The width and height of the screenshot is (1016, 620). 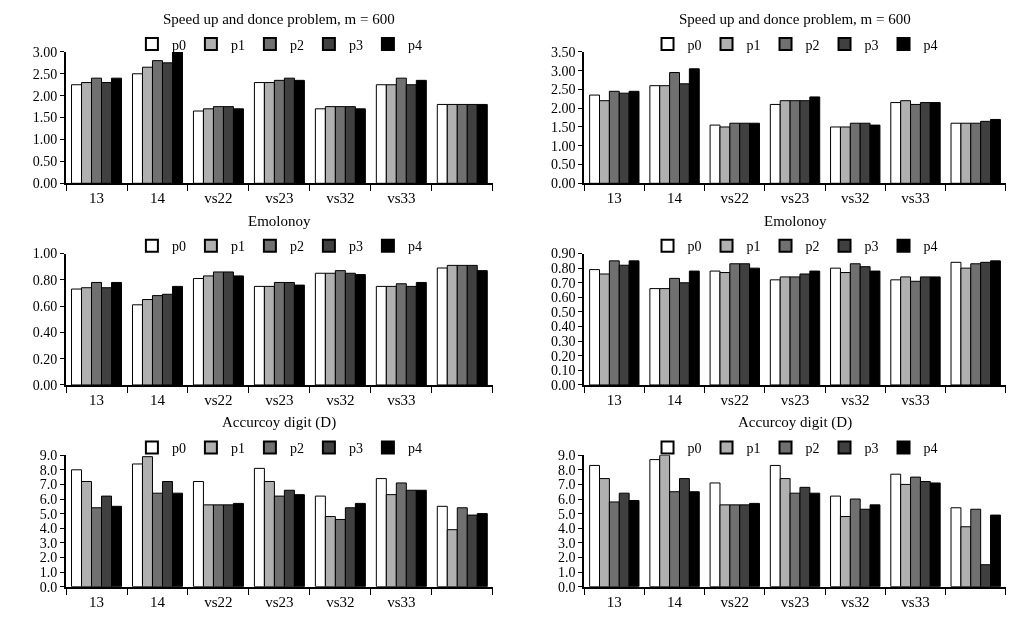 What do you see at coordinates (563, 371) in the screenshot?
I see `y-tick-label: 0.10` at bounding box center [563, 371].